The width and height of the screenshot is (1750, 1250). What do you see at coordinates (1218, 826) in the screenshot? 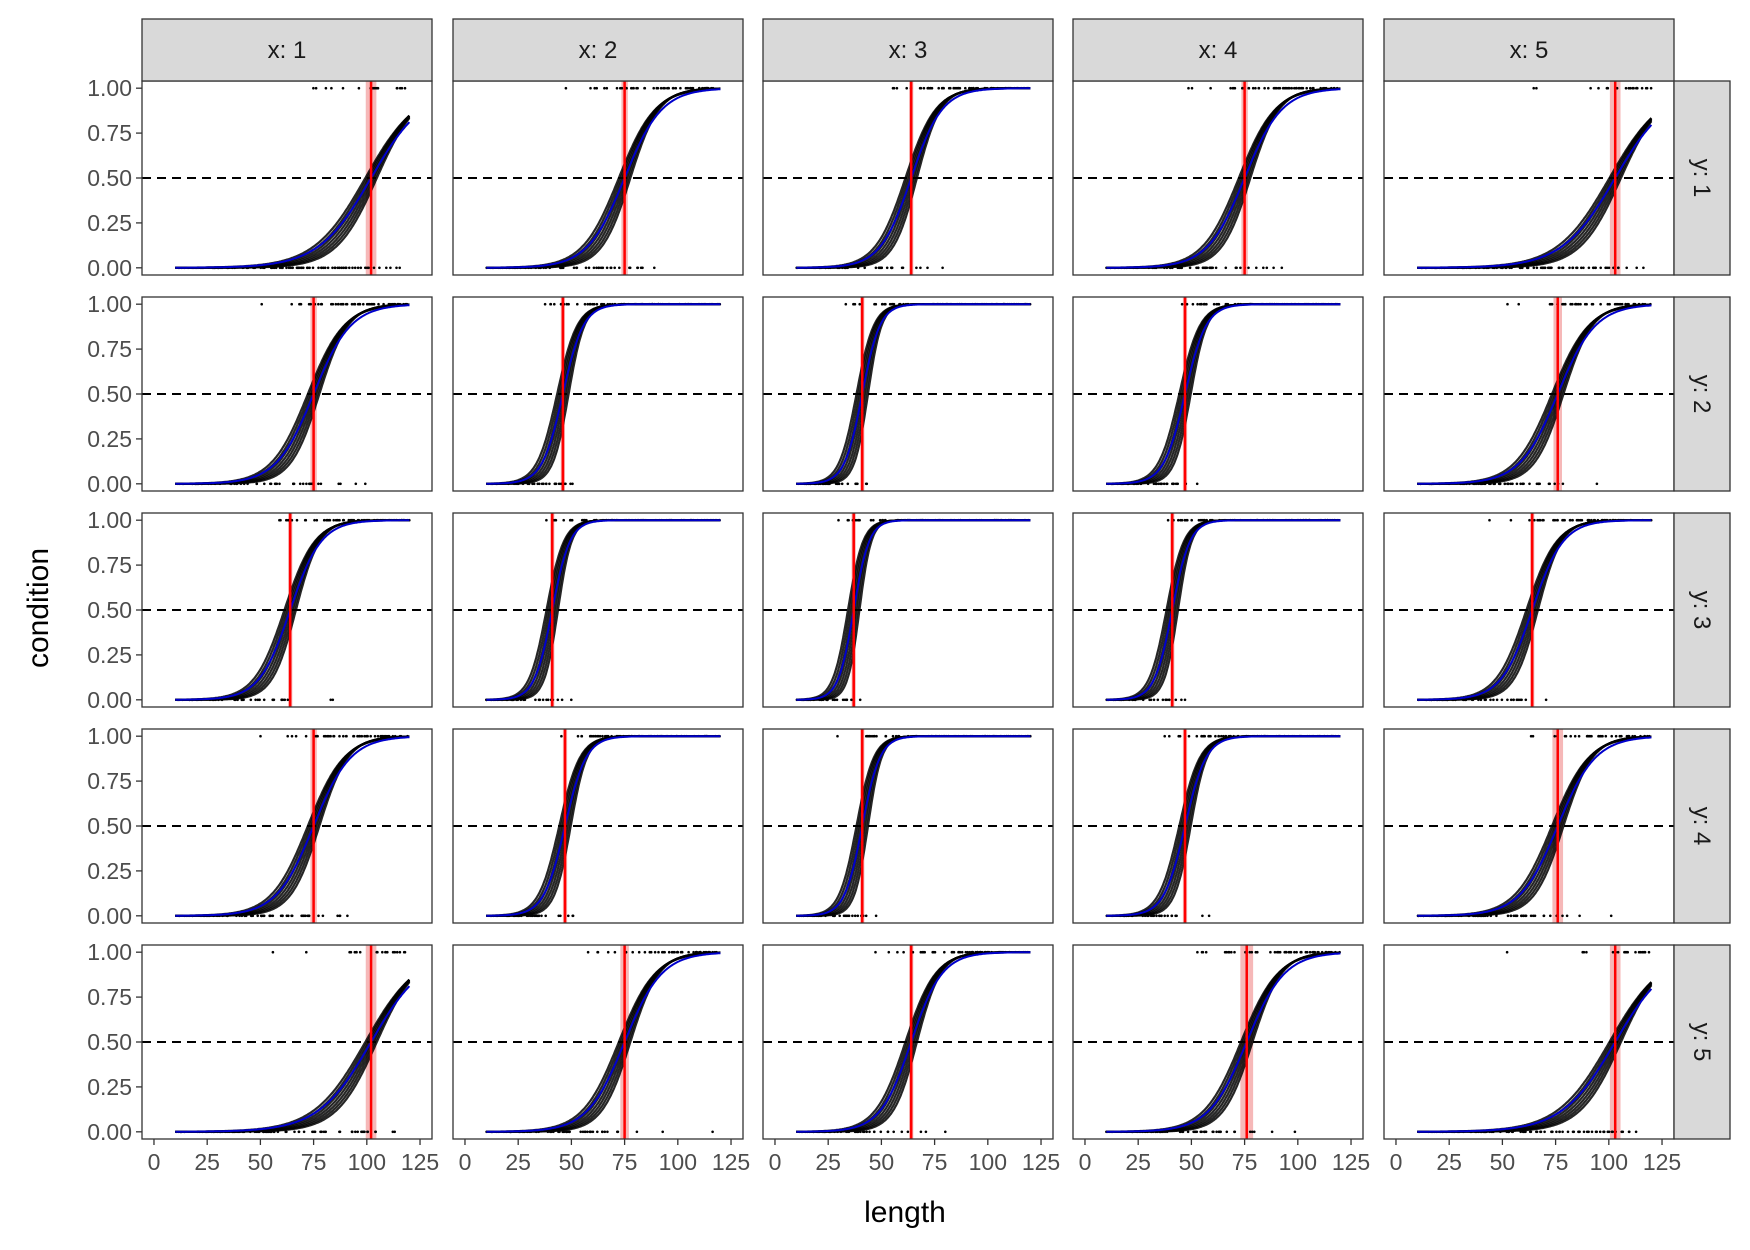
I see `panel-r4-c4` at bounding box center [1218, 826].